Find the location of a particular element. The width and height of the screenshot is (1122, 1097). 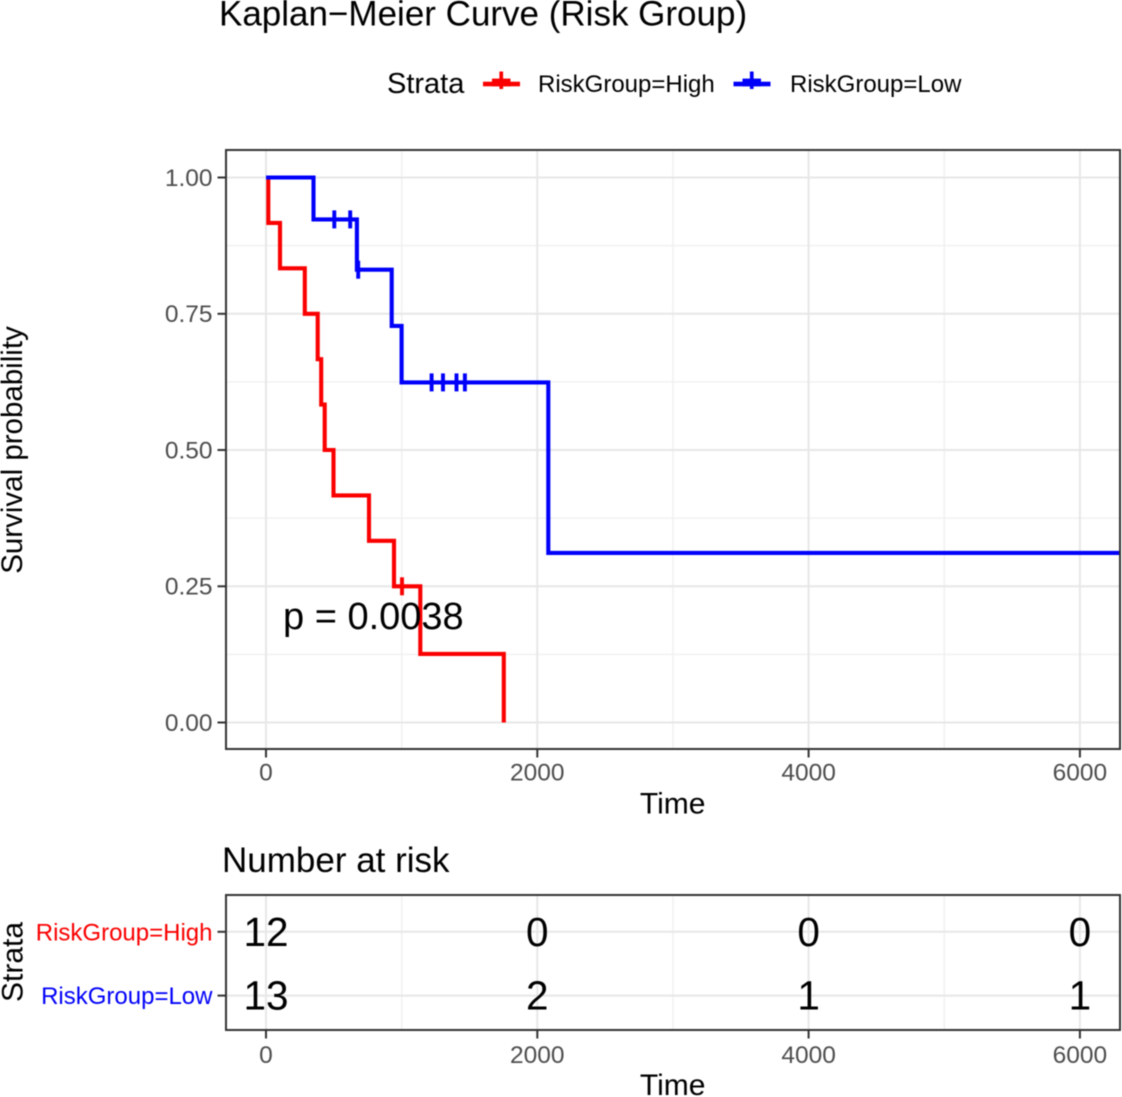

svg-text: 1.00 is located at coordinates (189, 178).